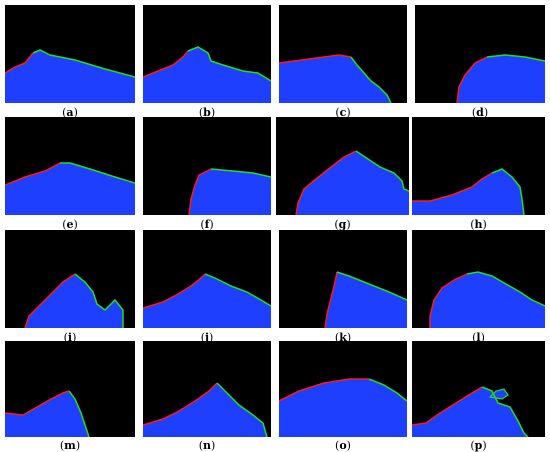 The image size is (550, 452). What do you see at coordinates (207, 445) in the screenshot?
I see `panel-label-n: (n)` at bounding box center [207, 445].